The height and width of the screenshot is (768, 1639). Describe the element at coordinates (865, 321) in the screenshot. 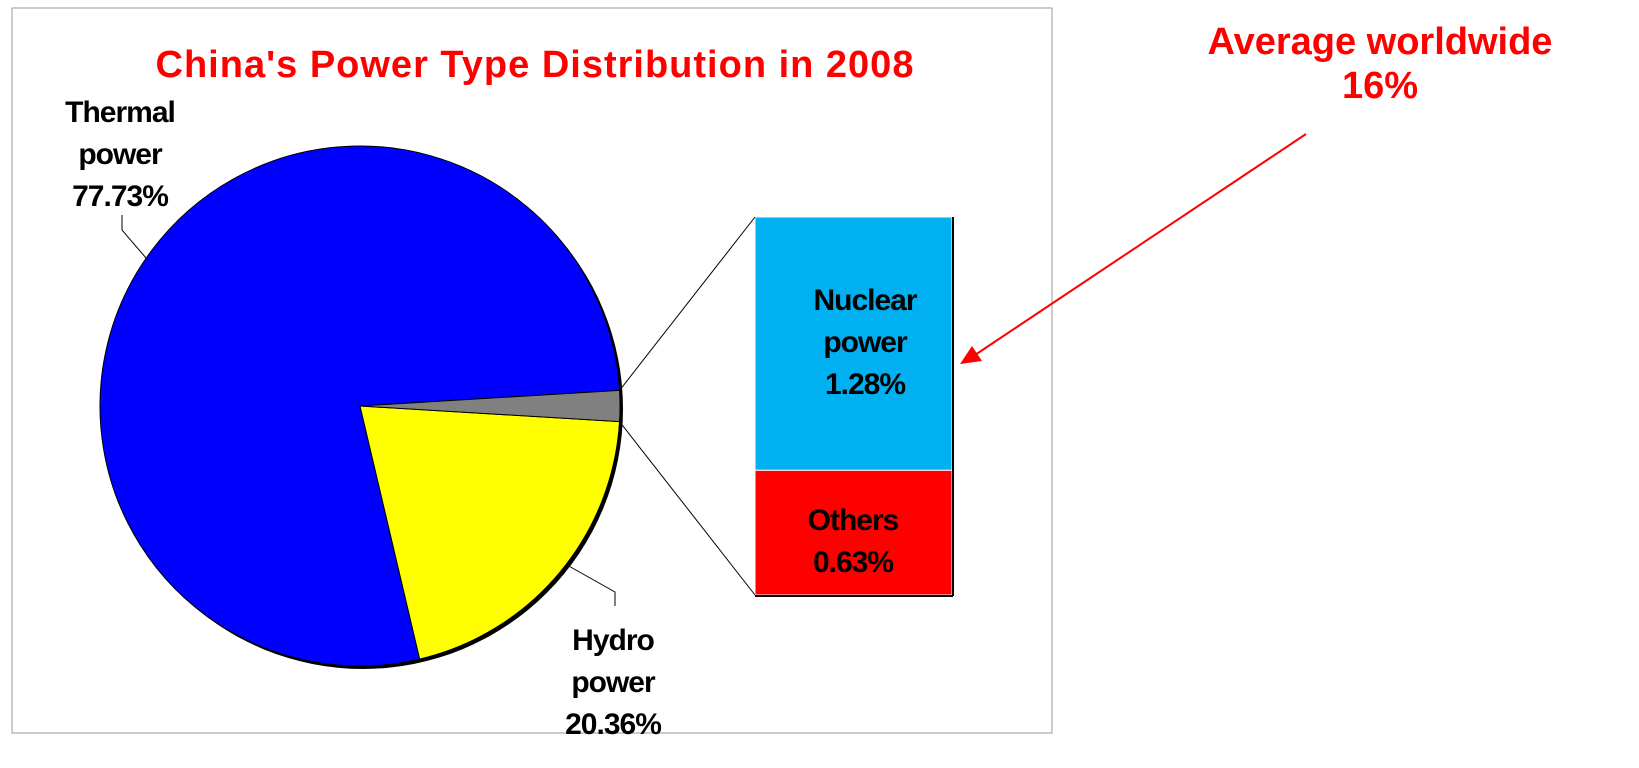

I see `category-label: Nuclear power` at that location.